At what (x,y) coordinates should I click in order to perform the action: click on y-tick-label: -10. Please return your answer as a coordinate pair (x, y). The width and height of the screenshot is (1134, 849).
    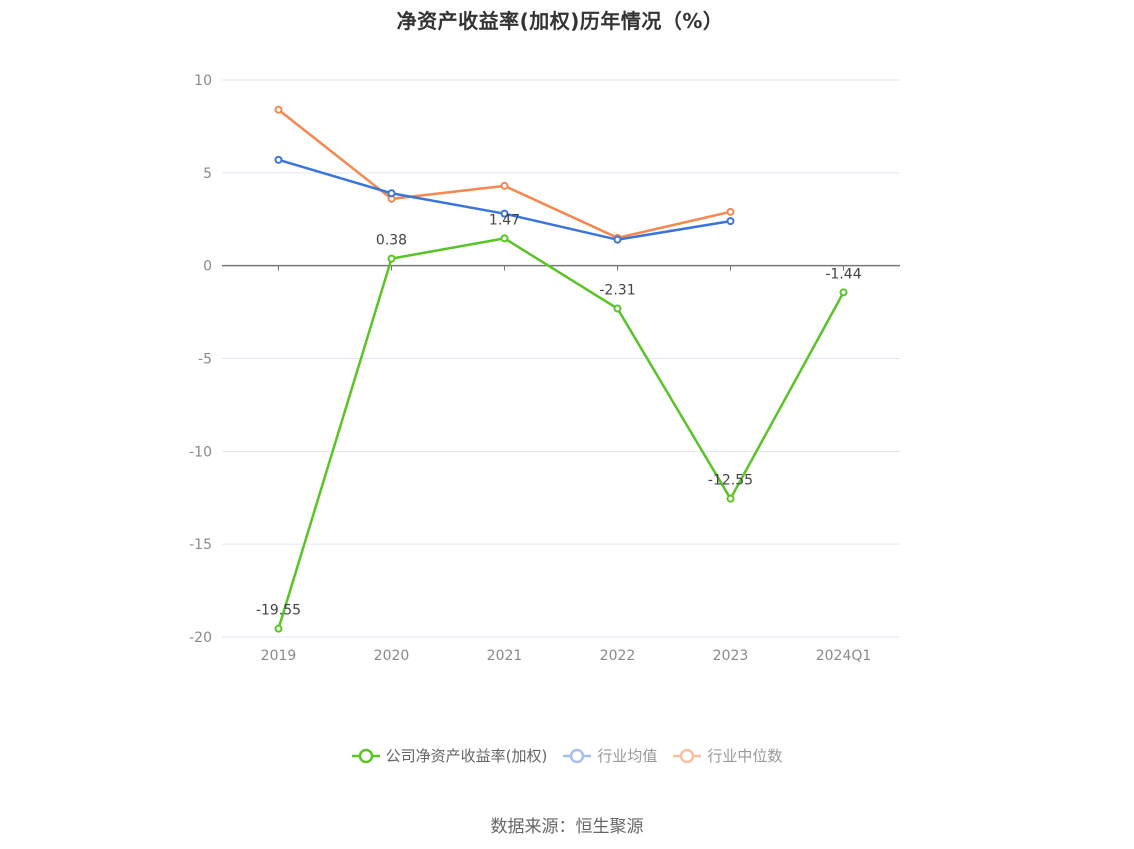
    Looking at the image, I should click on (200, 452).